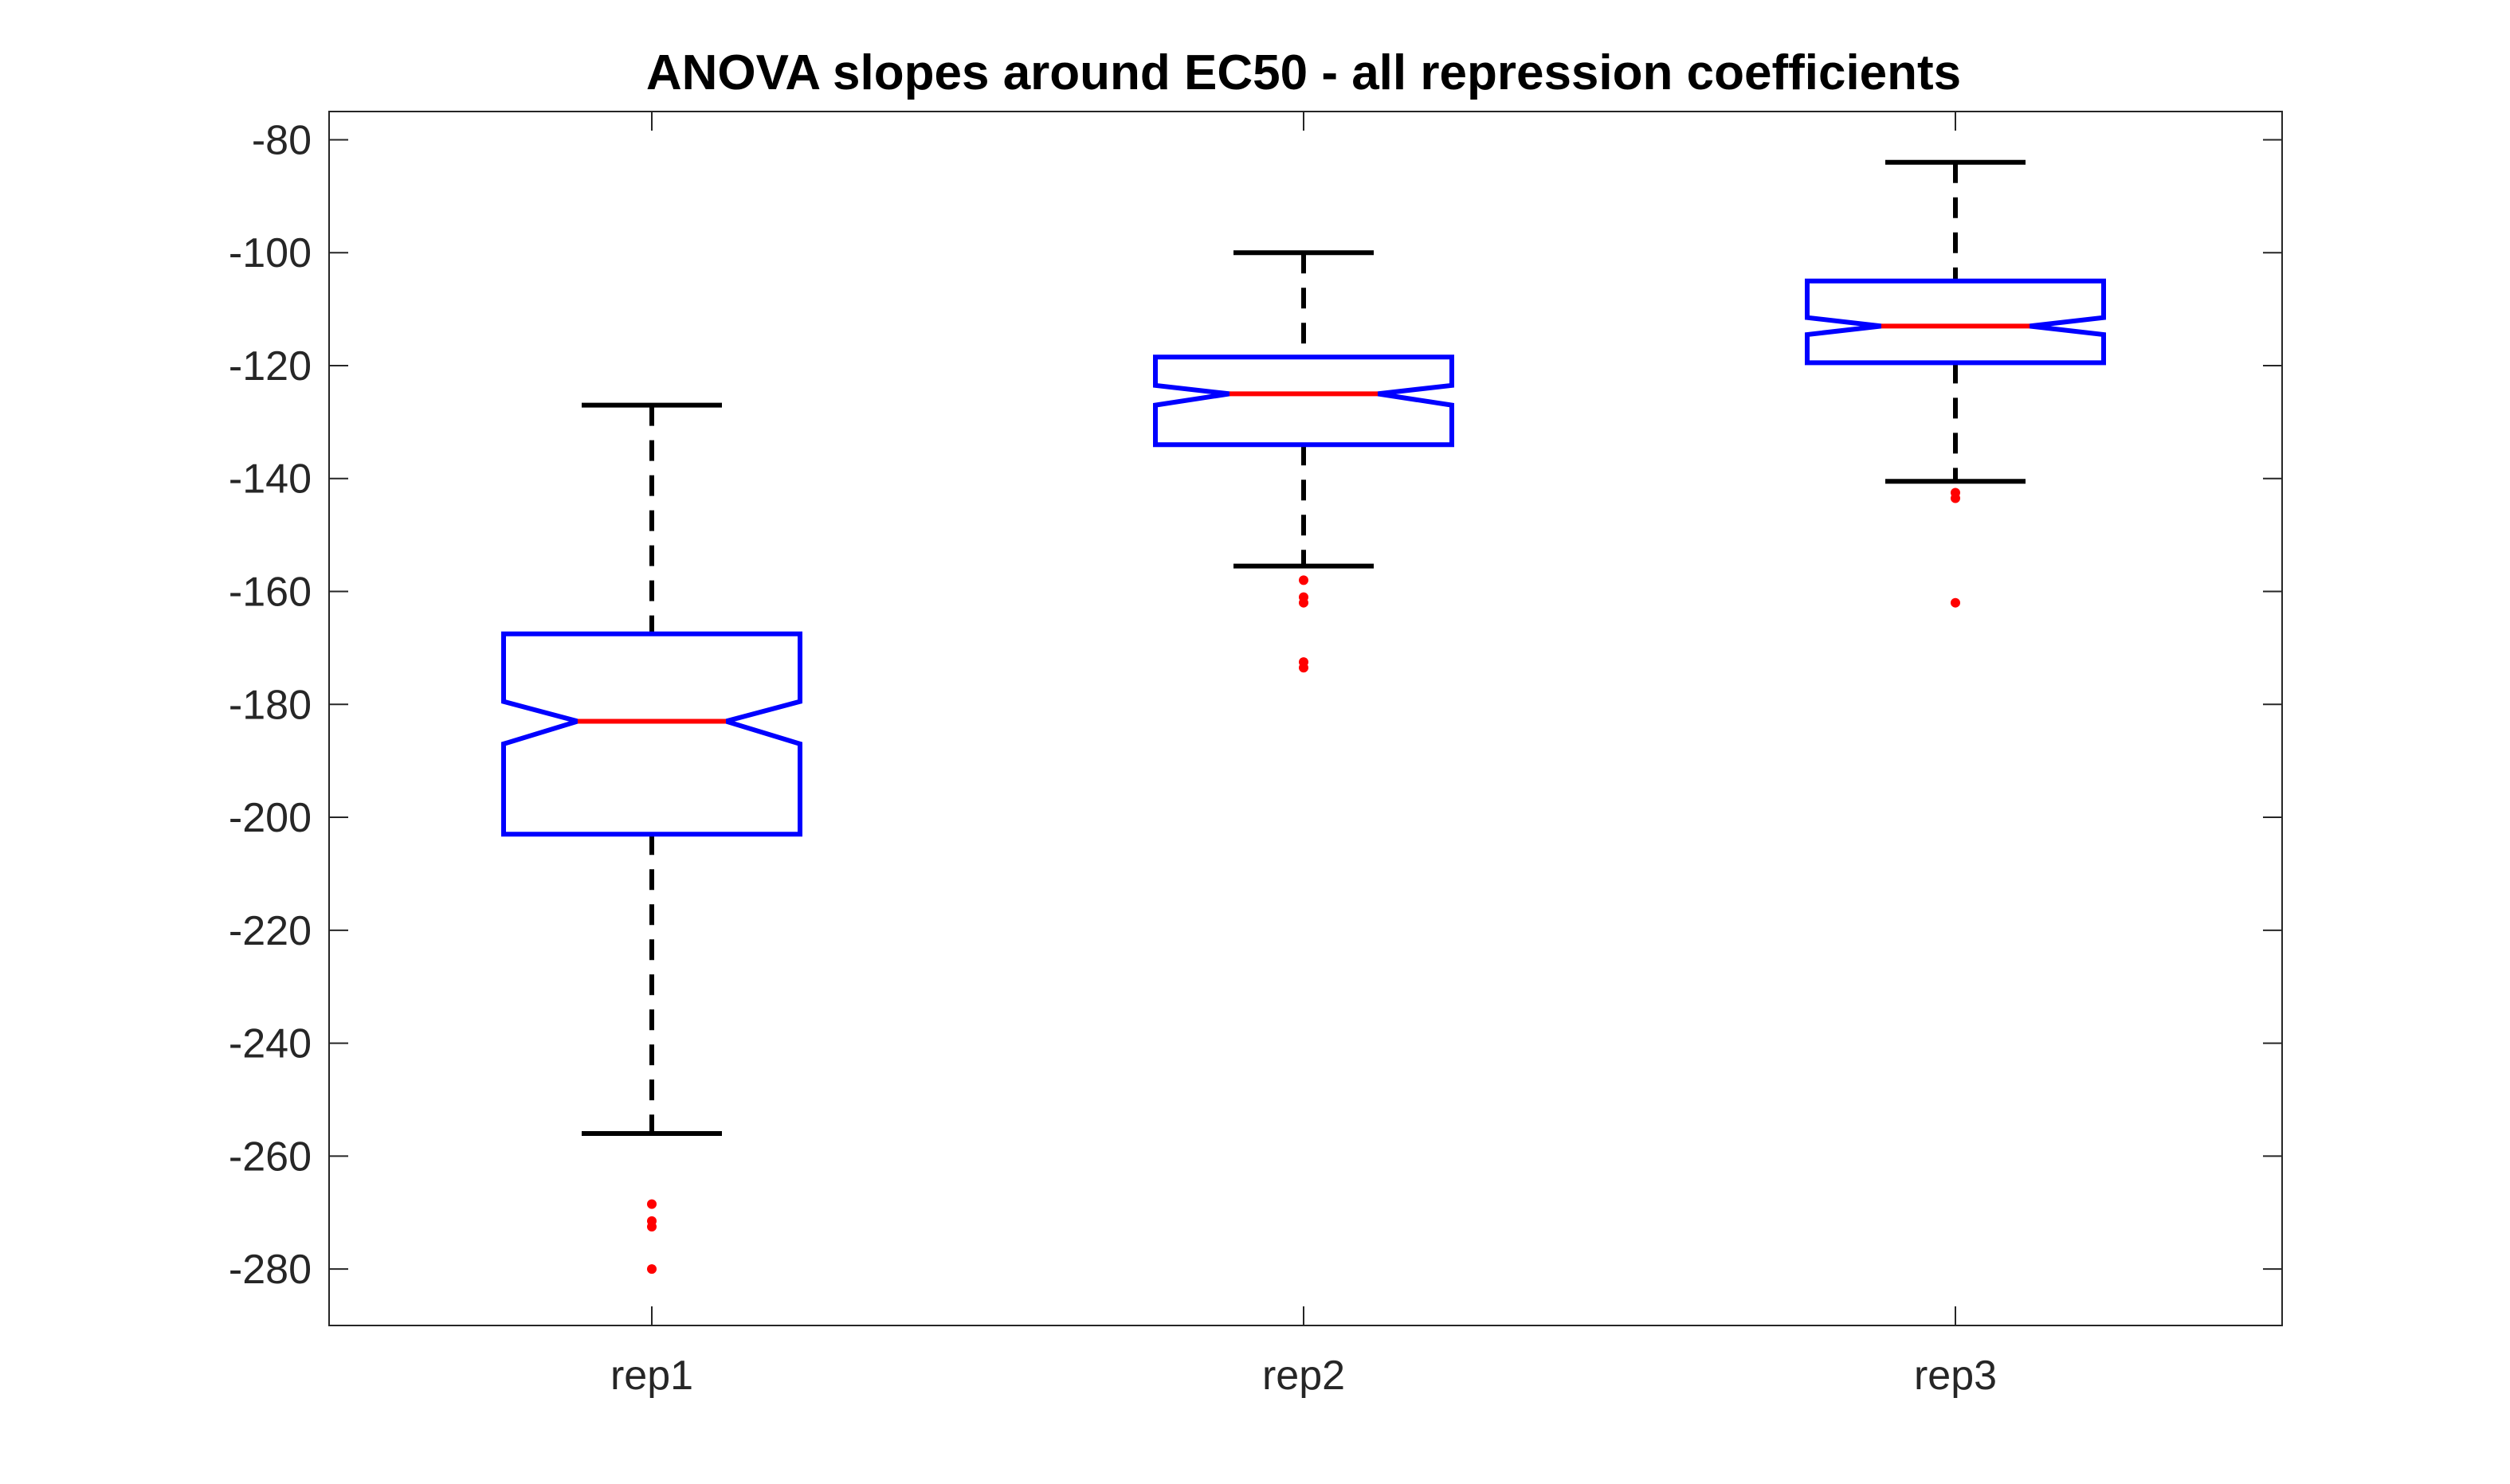 This screenshot has width=2510, height=1484. Describe the element at coordinates (270, 1270) in the screenshot. I see `y-tick-label: -280` at that location.